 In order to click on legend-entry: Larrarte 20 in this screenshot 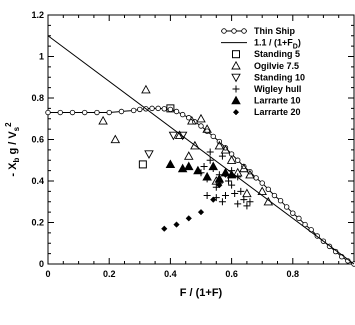, I will do `click(266, 112)`.